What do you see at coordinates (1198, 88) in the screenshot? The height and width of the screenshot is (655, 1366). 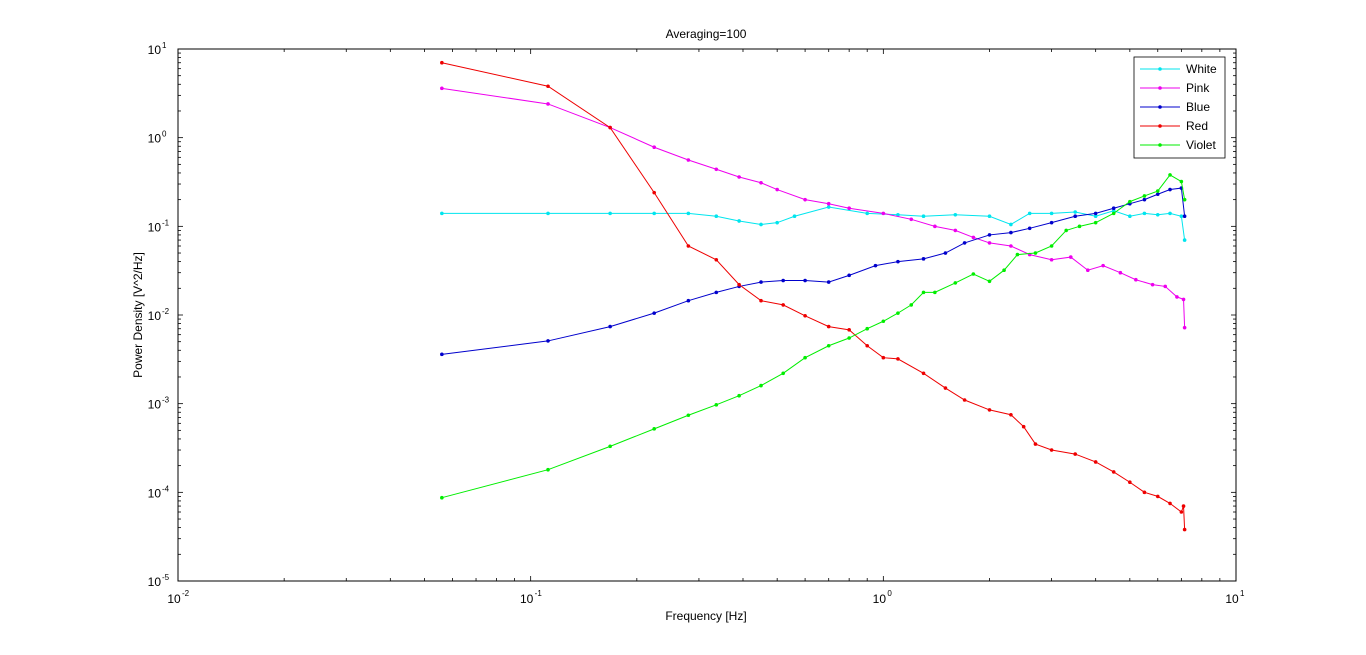 I see `legend-label: Pink` at bounding box center [1198, 88].